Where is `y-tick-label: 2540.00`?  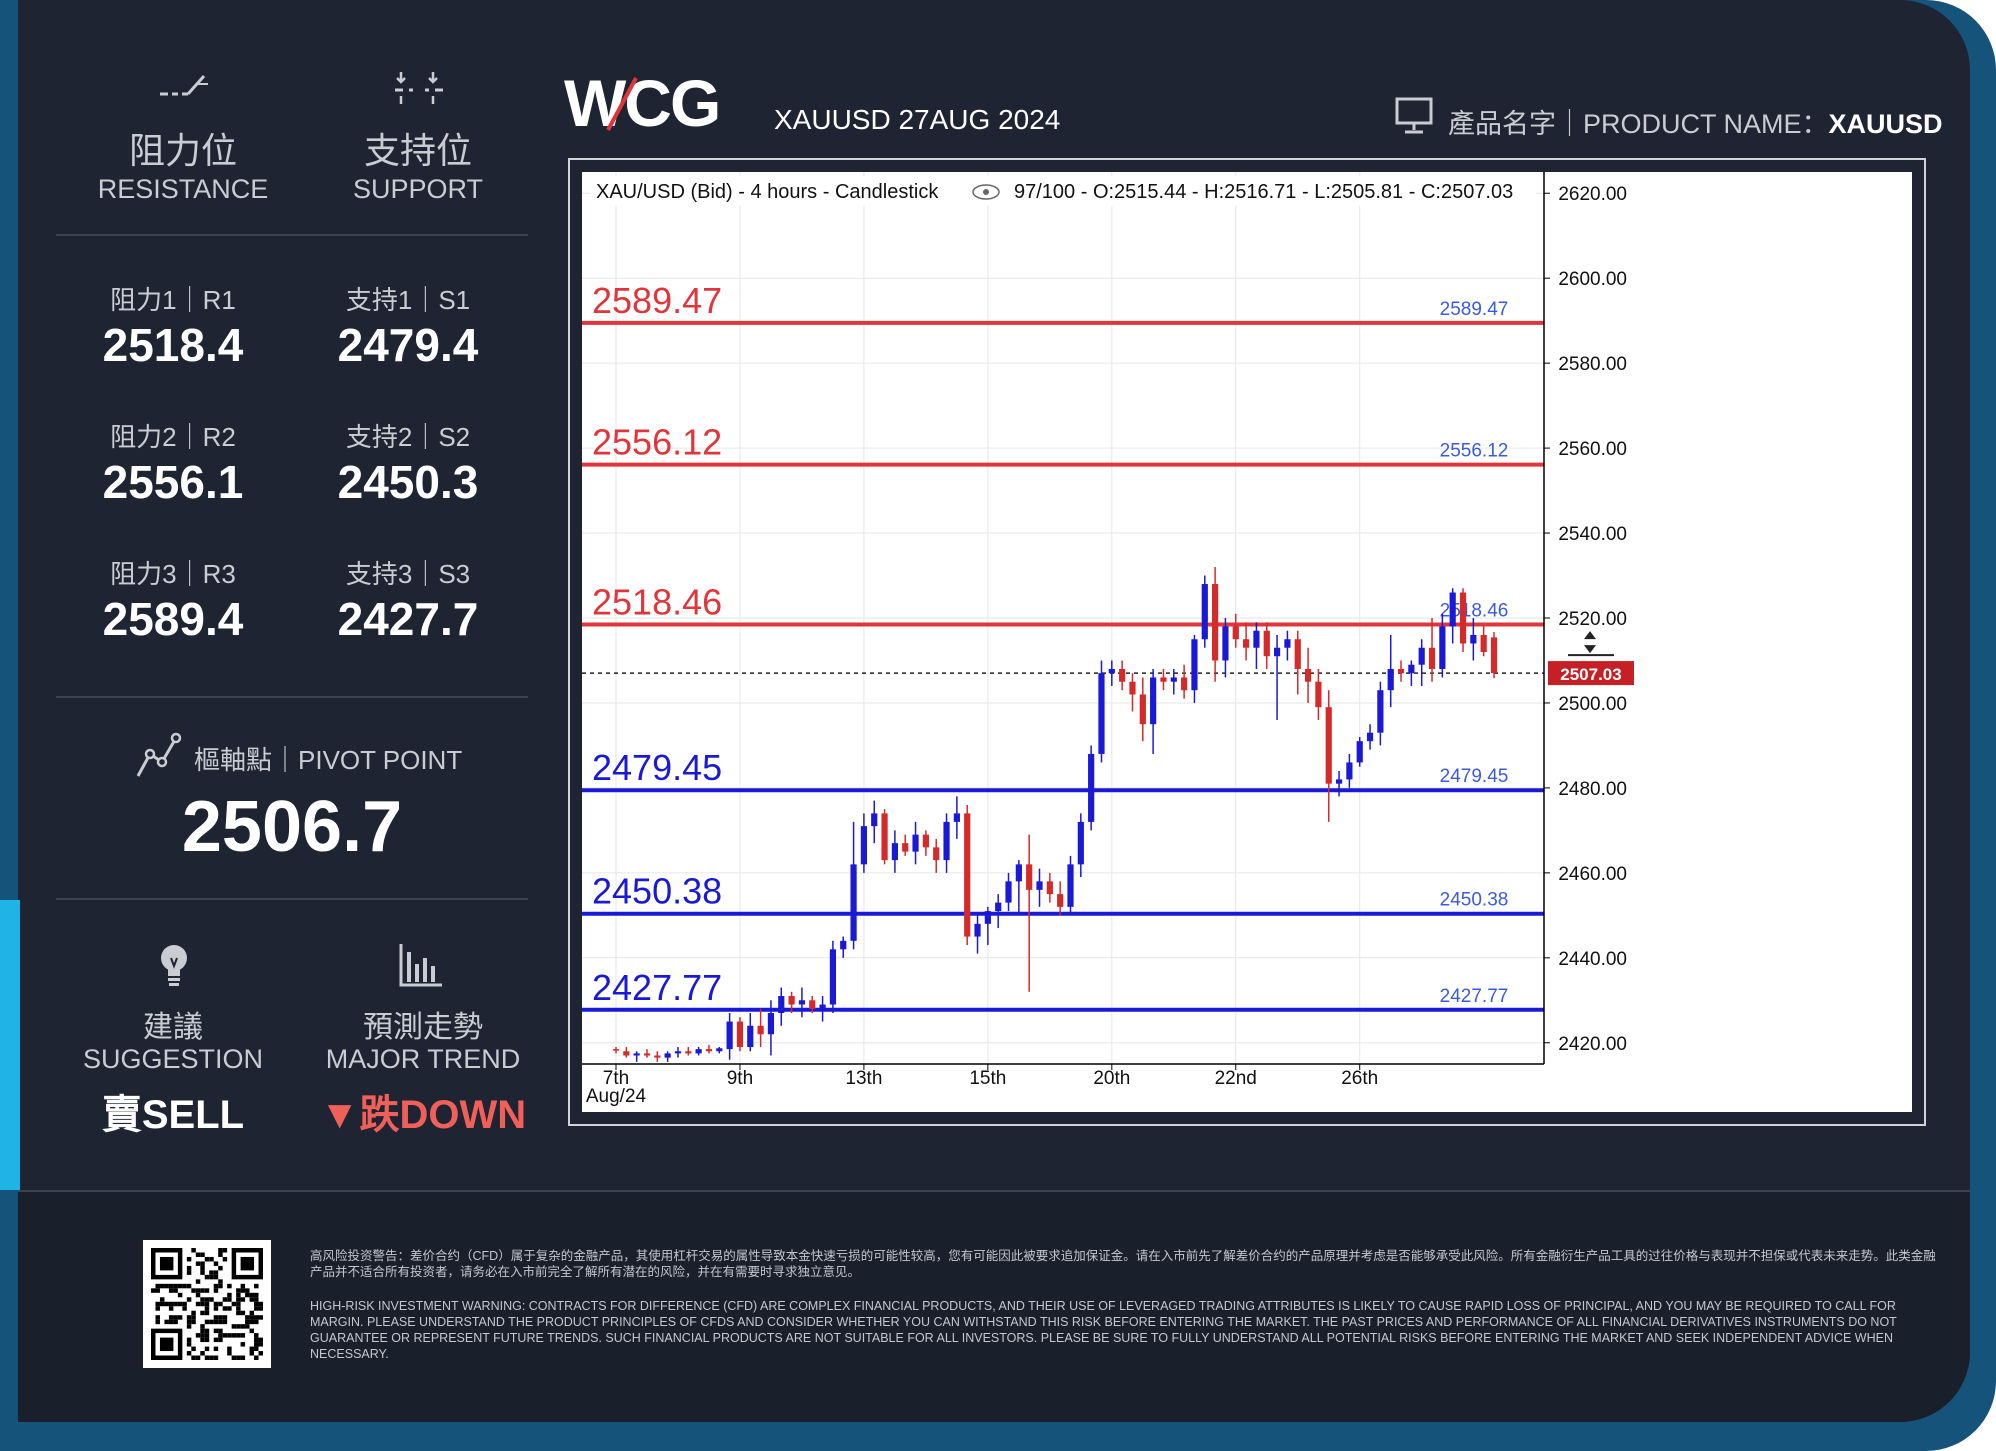
y-tick-label: 2540.00 is located at coordinates (1592, 534).